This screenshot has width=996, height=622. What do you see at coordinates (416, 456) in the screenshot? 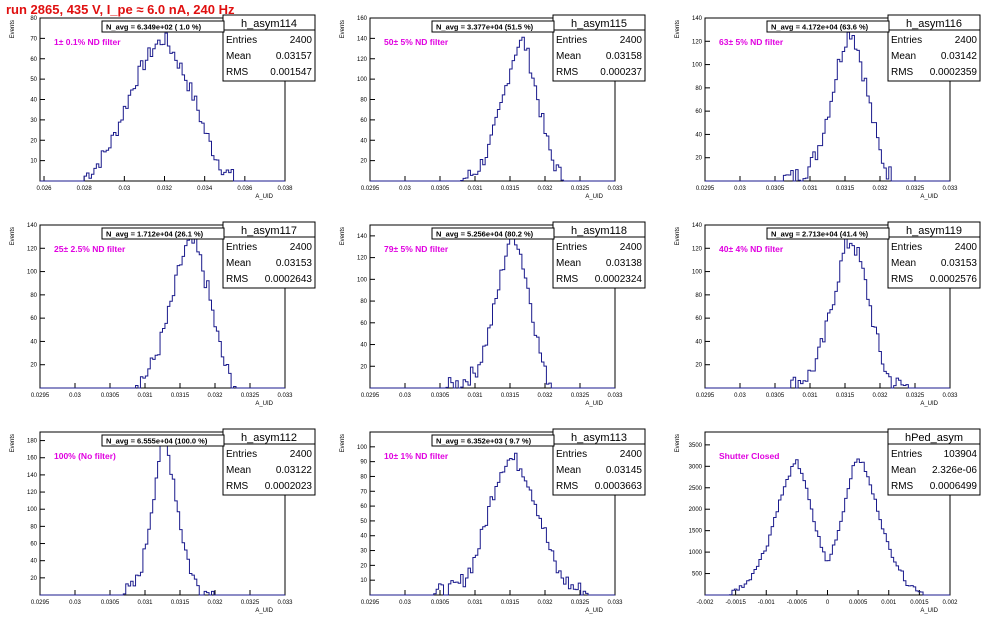
I see `filter-annotation: 10± 1% ND filter` at bounding box center [416, 456].